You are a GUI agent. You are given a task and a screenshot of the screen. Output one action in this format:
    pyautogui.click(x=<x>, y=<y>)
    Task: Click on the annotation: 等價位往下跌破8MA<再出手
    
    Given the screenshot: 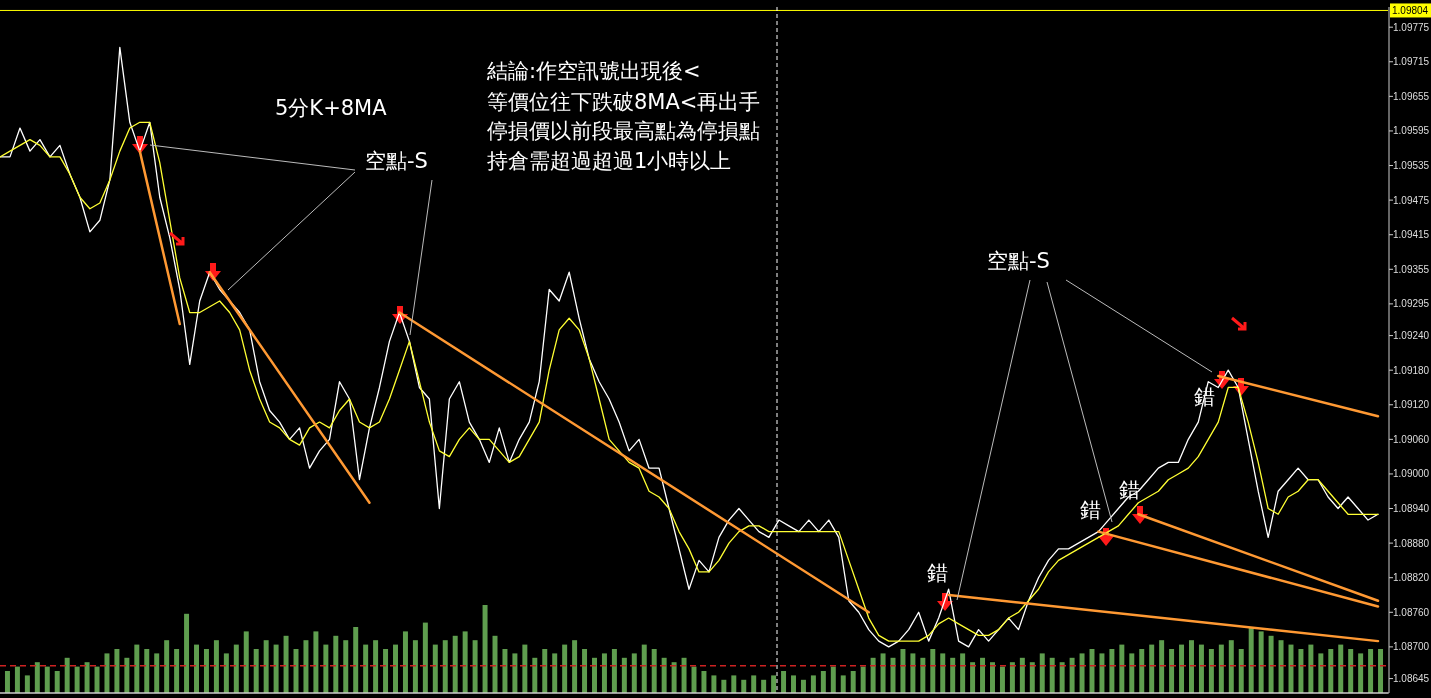 What is the action you would take?
    pyautogui.click(x=624, y=102)
    